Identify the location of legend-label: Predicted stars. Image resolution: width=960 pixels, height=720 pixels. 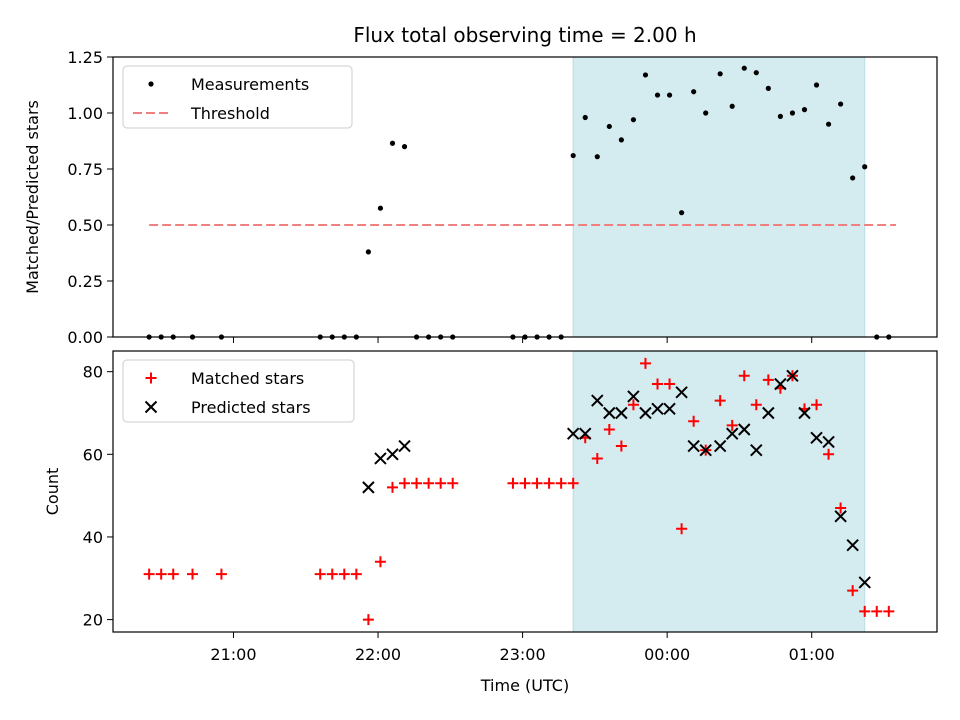
(251, 407).